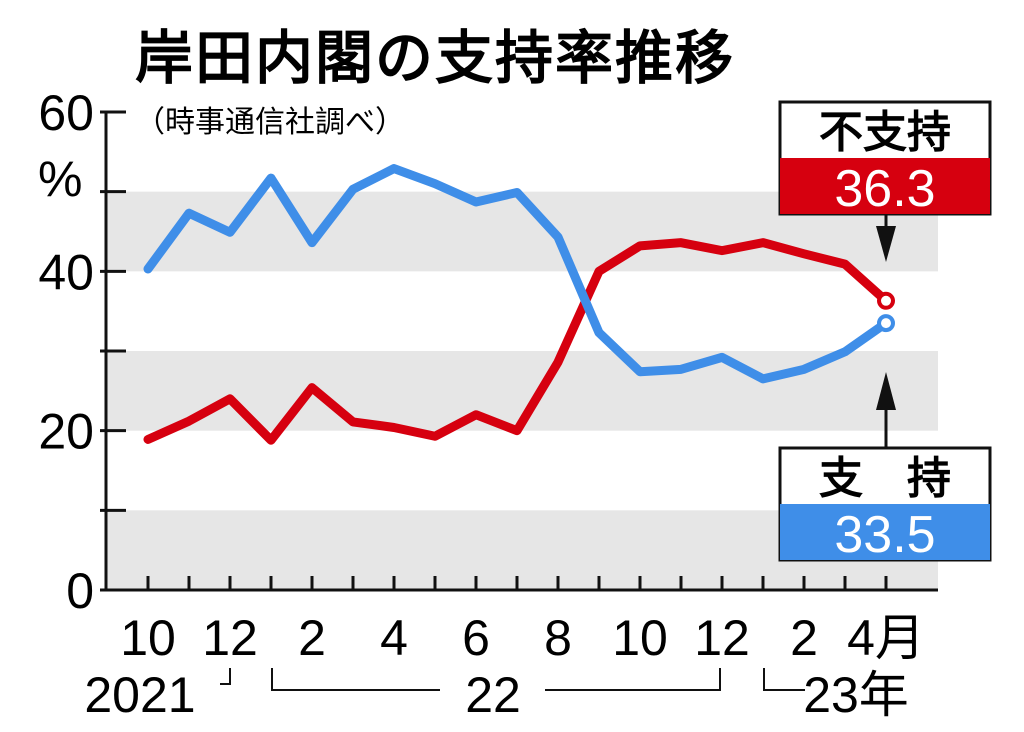  What do you see at coordinates (435, 58) in the screenshot?
I see `chart-title: 岸田内閣の支持率推移` at bounding box center [435, 58].